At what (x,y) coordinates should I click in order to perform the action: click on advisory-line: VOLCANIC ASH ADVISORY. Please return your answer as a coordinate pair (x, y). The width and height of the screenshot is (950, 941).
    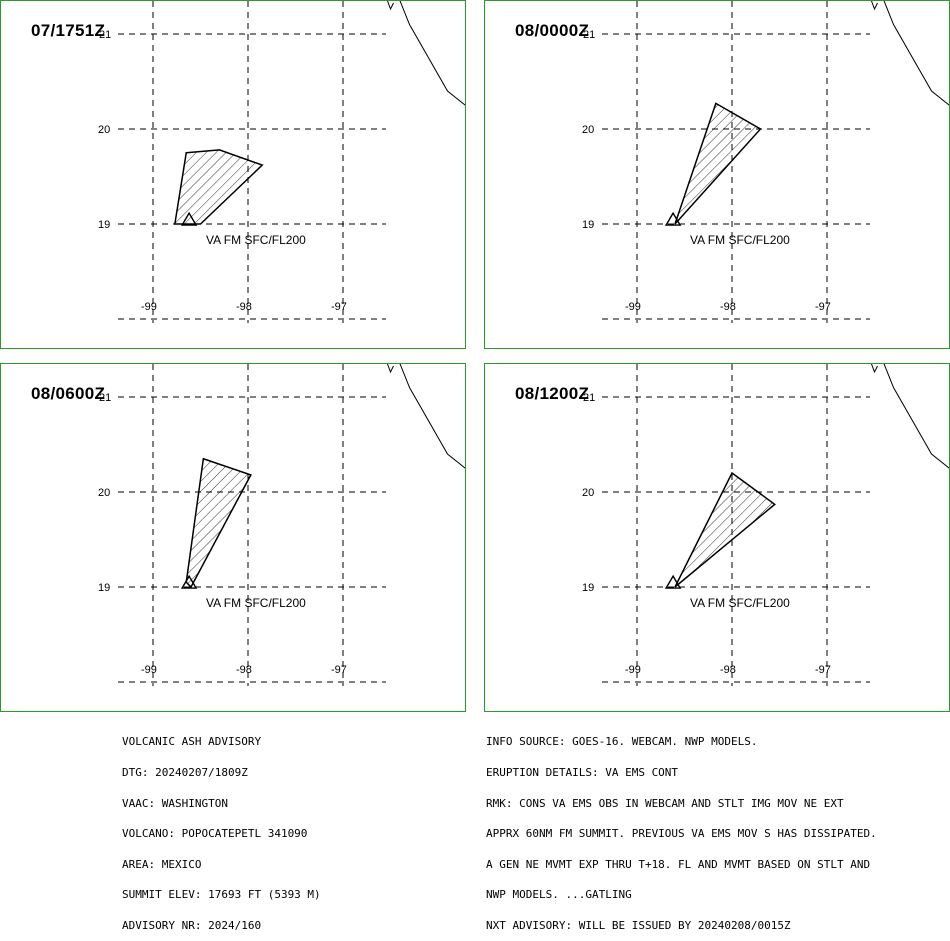
    Looking at the image, I should click on (192, 742).